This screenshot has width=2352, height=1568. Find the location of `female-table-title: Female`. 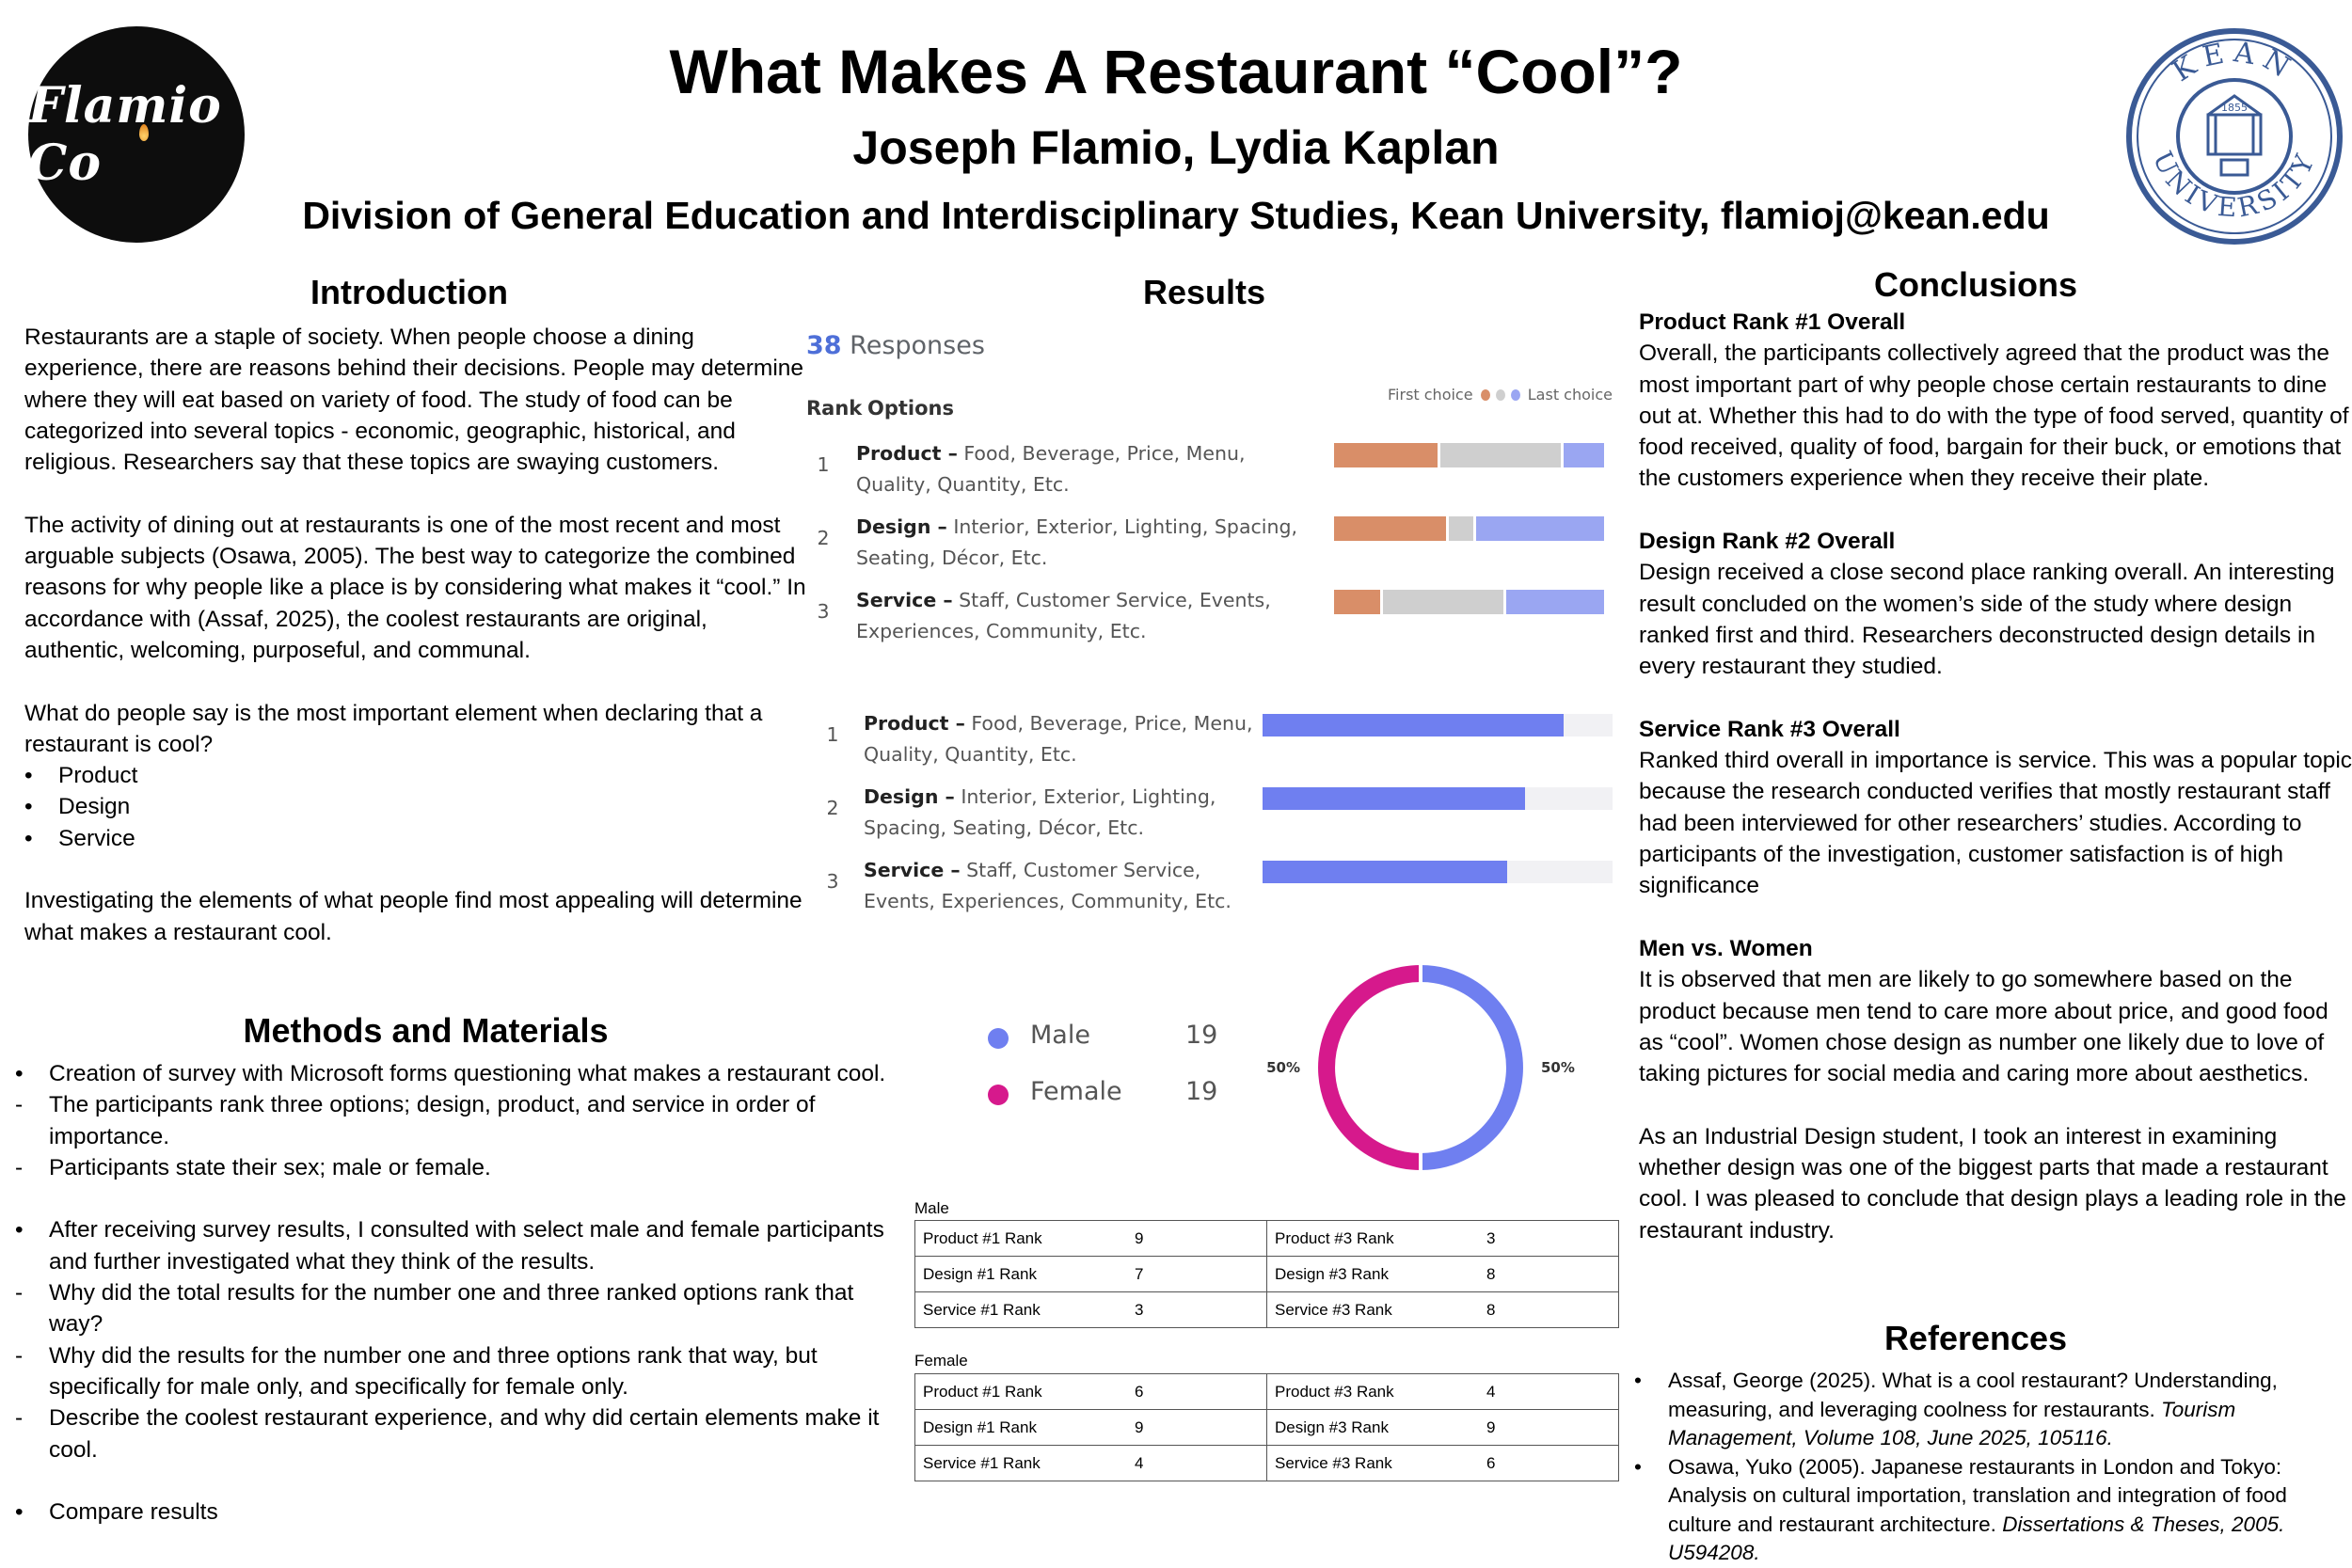

female-table-title: Female is located at coordinates (941, 1361).